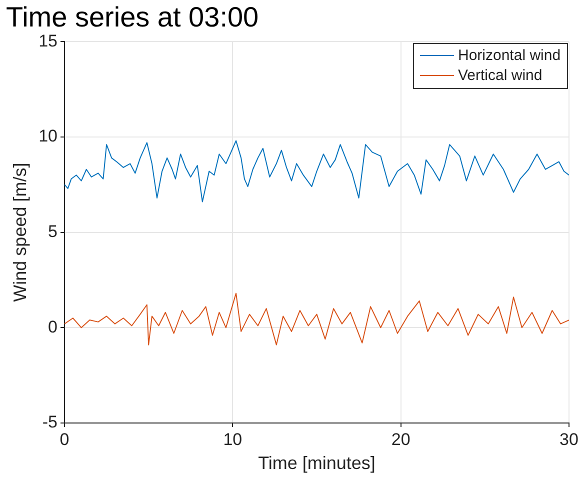 This screenshot has height=483, width=583. Describe the element at coordinates (50, 422) in the screenshot. I see `y-tick-label: -5` at that location.